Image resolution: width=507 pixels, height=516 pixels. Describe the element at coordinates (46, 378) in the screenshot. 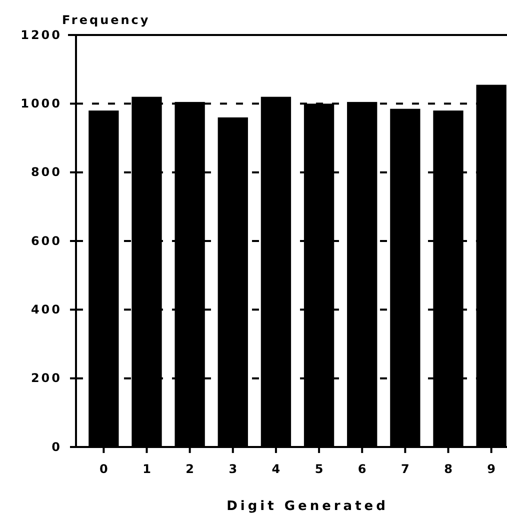

I see `y-tick-label: 200` at that location.